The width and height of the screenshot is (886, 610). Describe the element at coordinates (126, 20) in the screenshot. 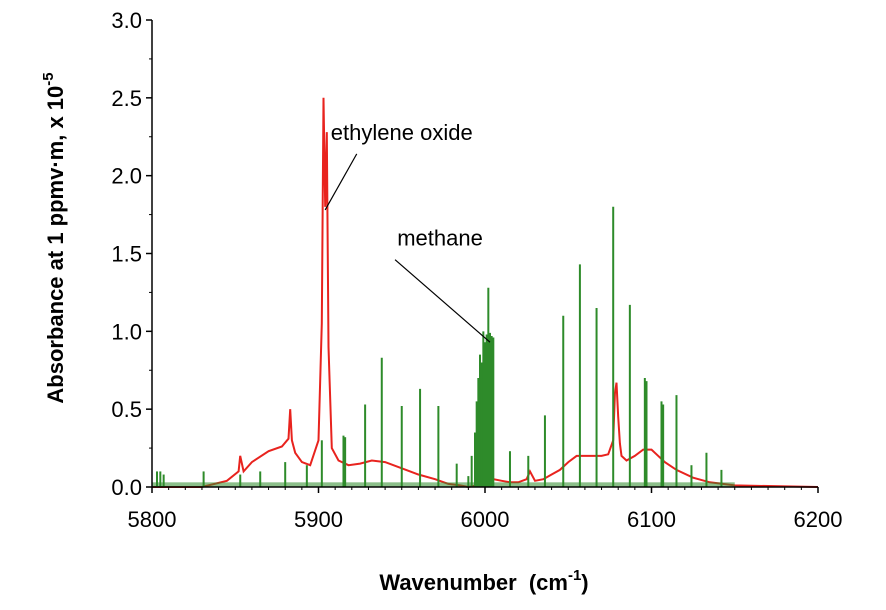

I see `y-tick-label: 3.0` at that location.